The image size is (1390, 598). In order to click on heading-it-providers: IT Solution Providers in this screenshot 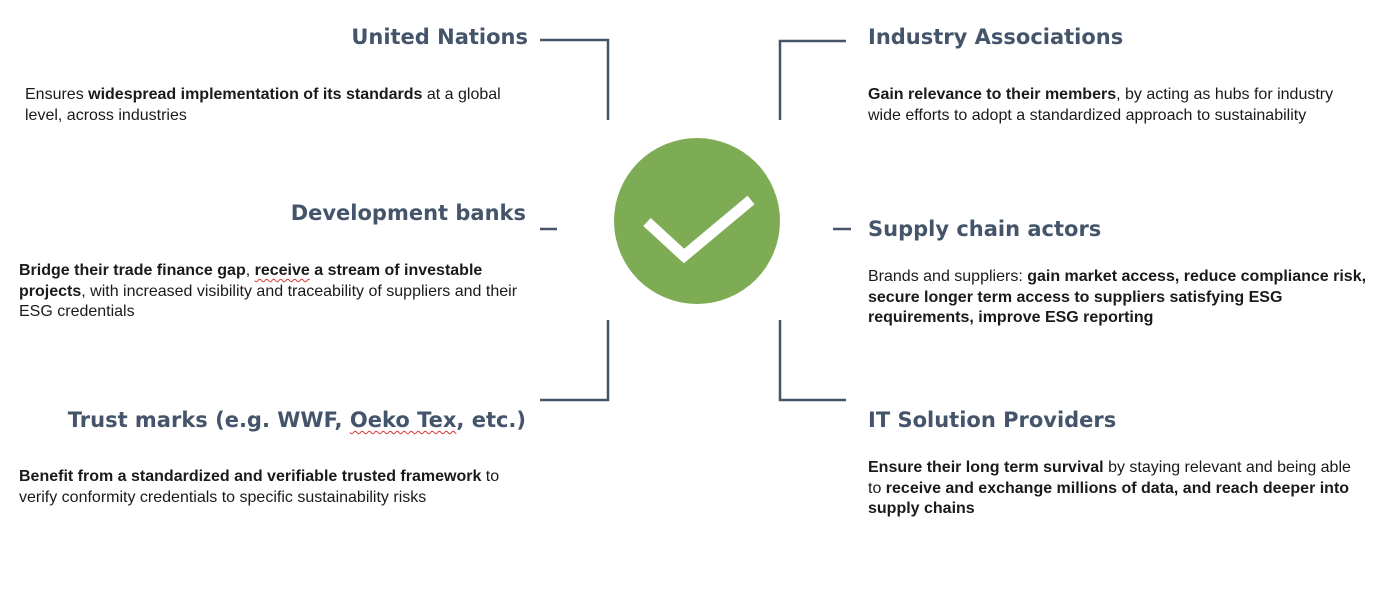, I will do `click(992, 420)`.